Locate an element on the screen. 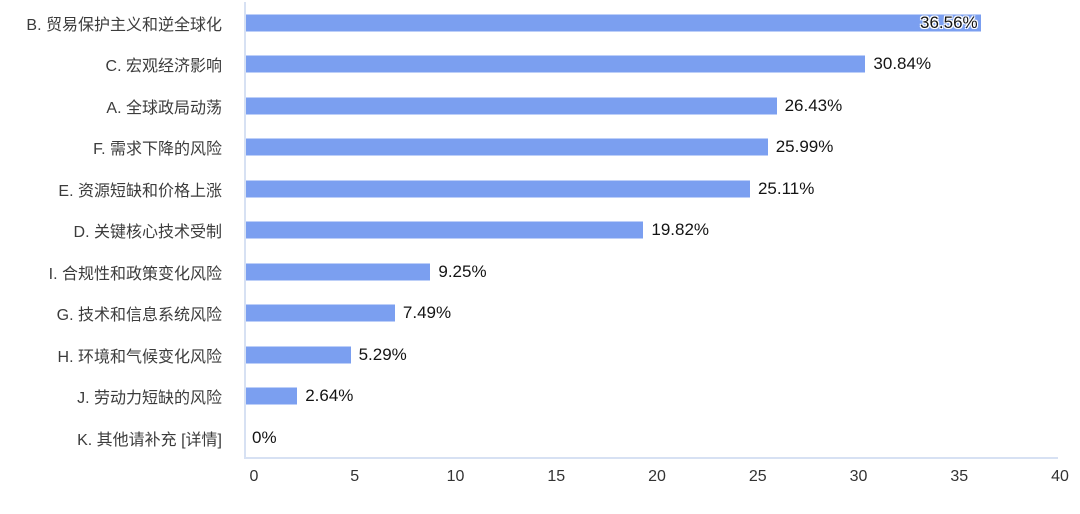  bar-track: 25.99% is located at coordinates (647, 148).